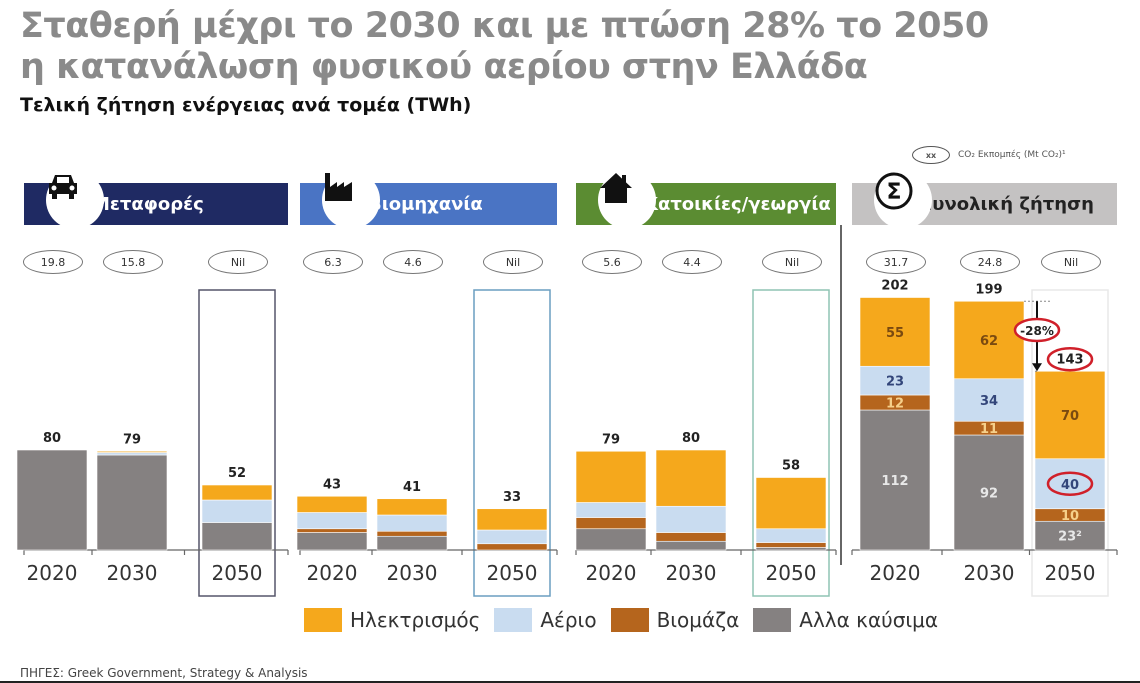 This screenshot has width=1140, height=683. What do you see at coordinates (444, 67) in the screenshot?
I see `title-line-2: η κατανάλωση φυσικού αερίου στην Ελλάδα` at bounding box center [444, 67].